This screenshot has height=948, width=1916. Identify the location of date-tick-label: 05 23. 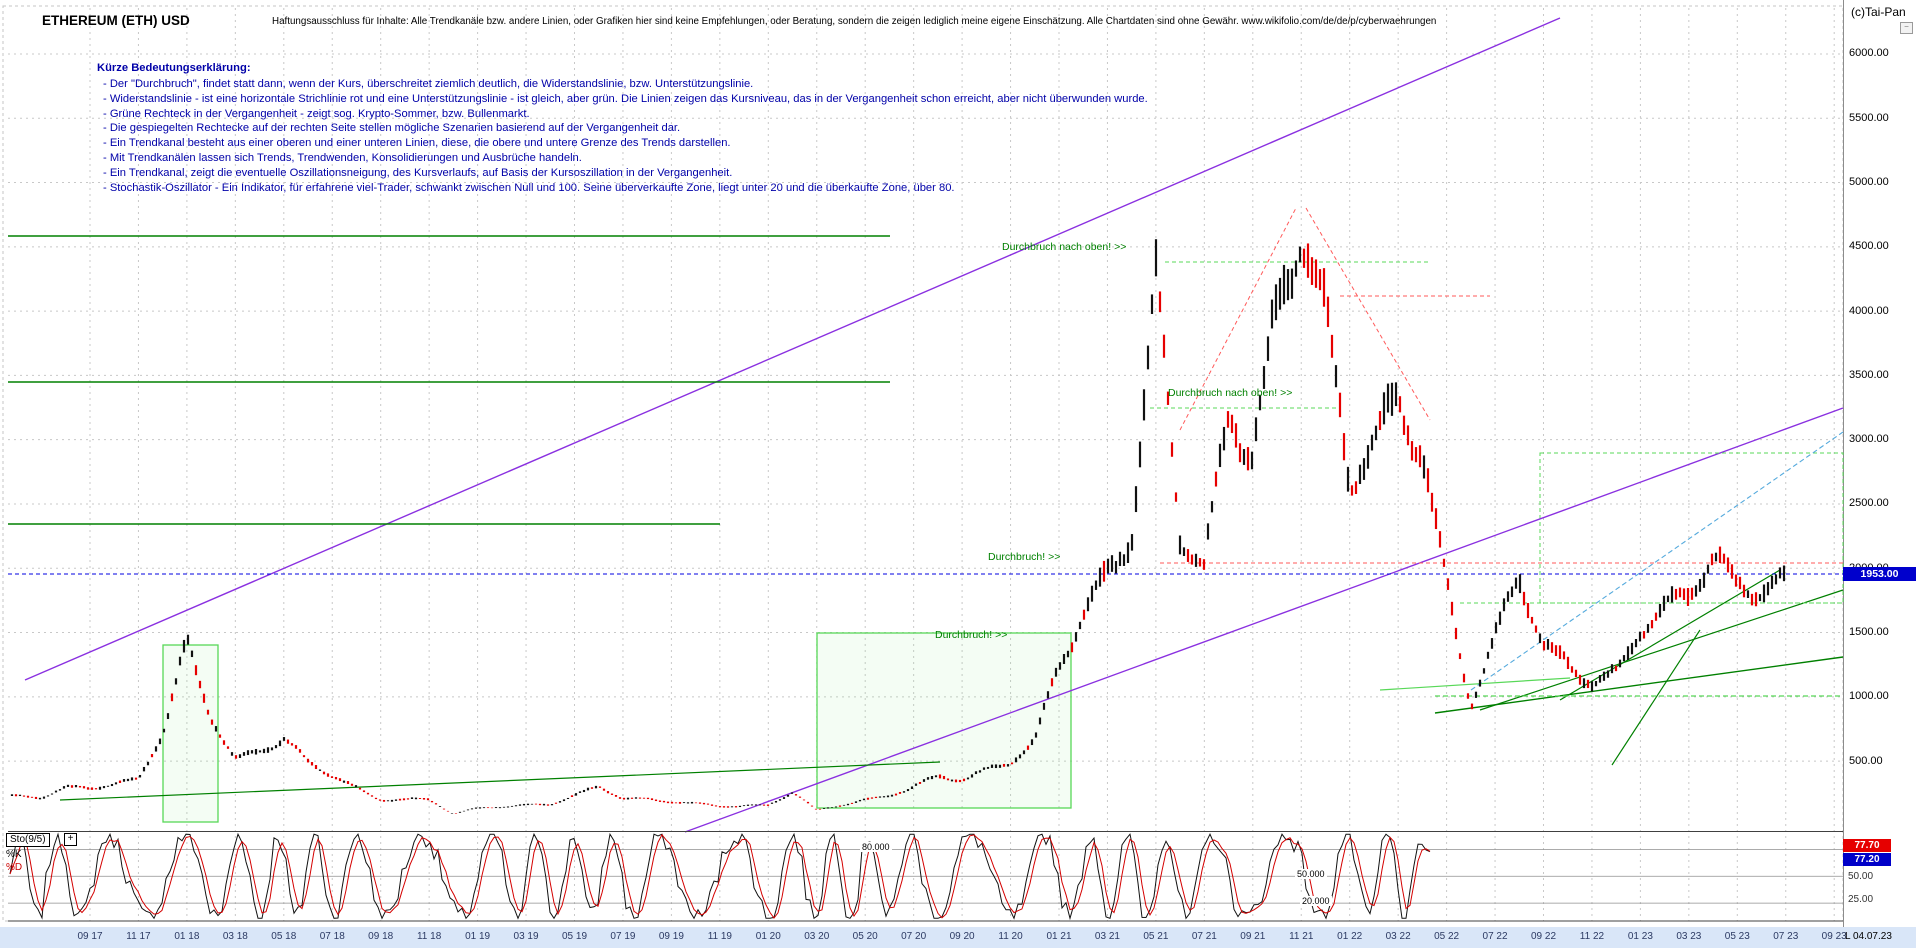
(1737, 936).